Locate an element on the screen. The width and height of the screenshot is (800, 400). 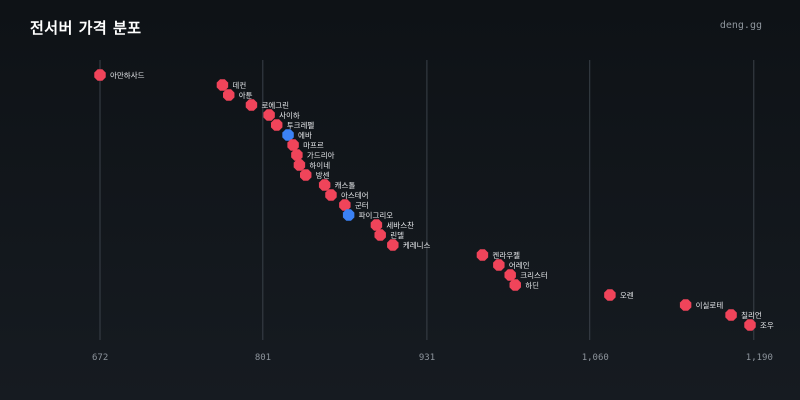
data-point-label: 세바스찬 is located at coordinates (400, 225).